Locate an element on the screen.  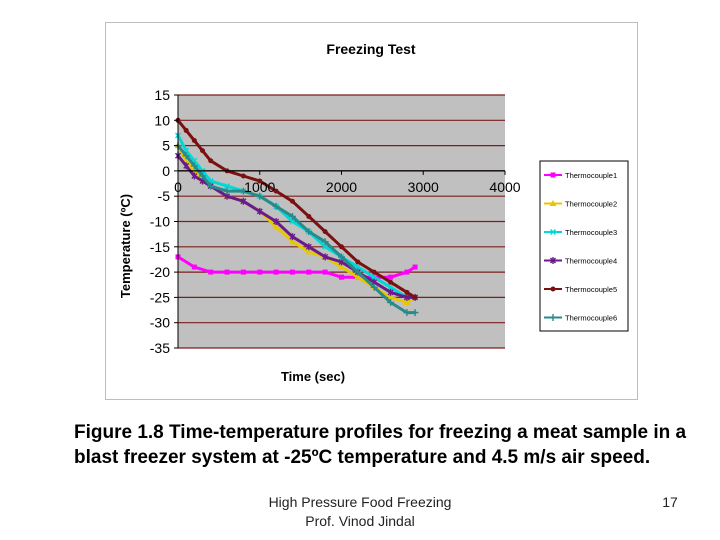
x-axis-ticks: 0 1000 2000 3000 4000 is located at coordinates (347, 182).